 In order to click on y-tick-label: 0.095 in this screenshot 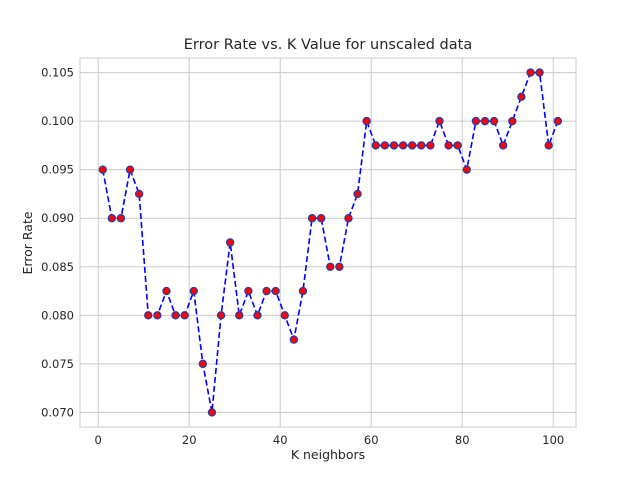, I will do `click(57, 170)`.